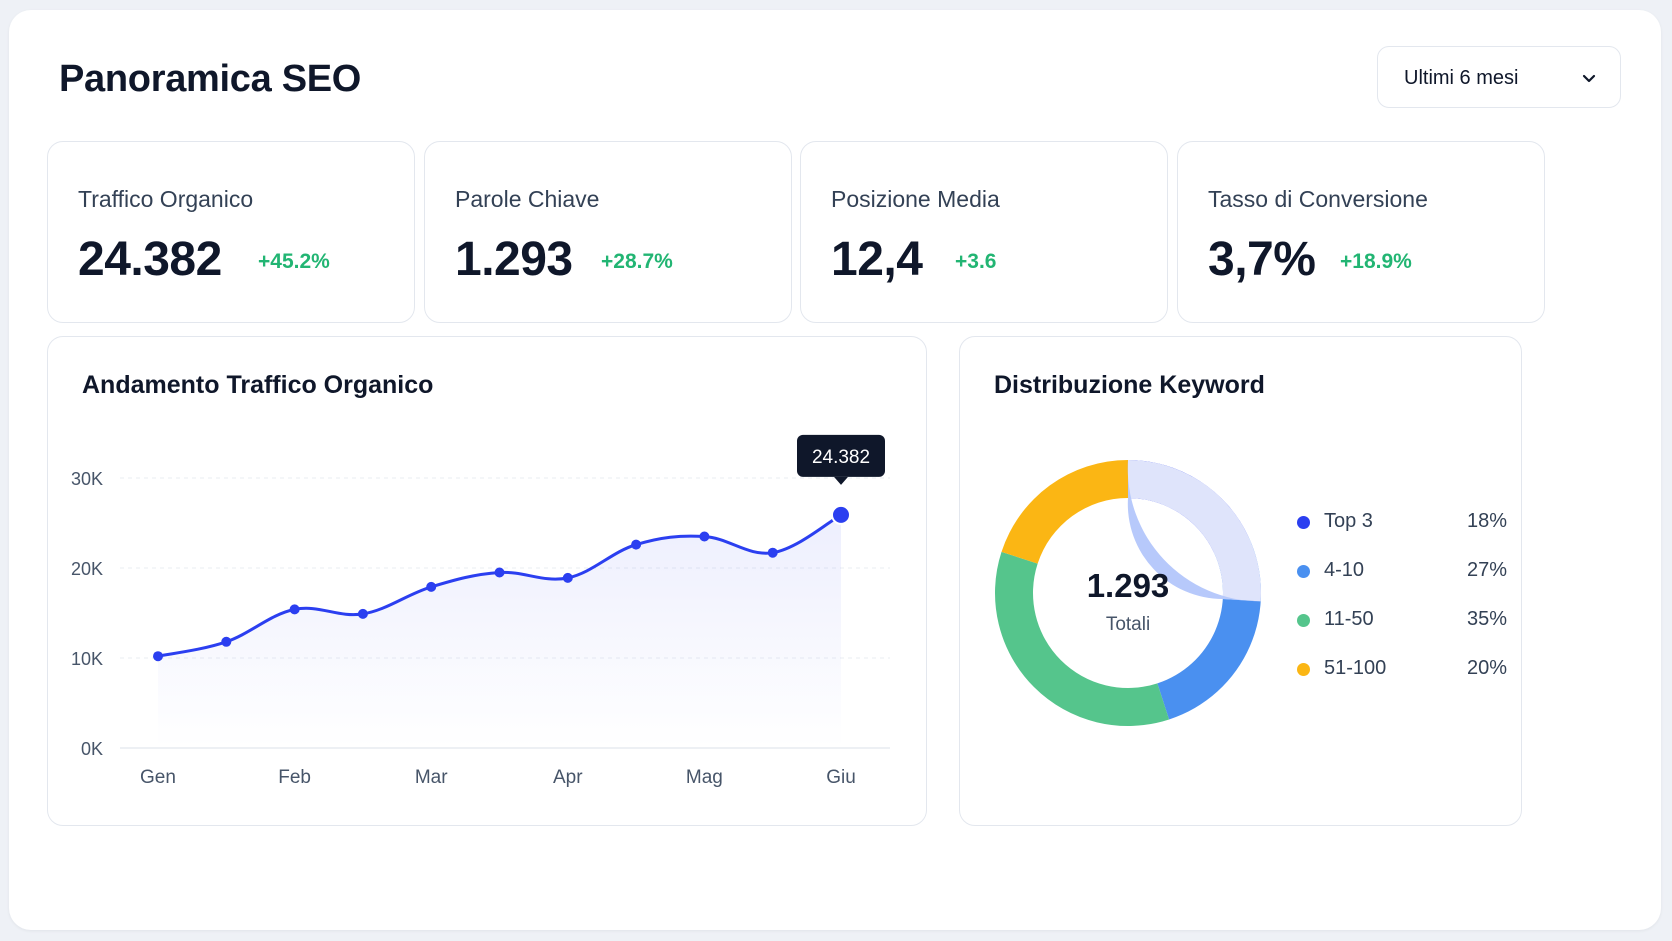 This screenshot has height=941, width=1672. I want to click on legend-label: 11-50, so click(1349, 619).